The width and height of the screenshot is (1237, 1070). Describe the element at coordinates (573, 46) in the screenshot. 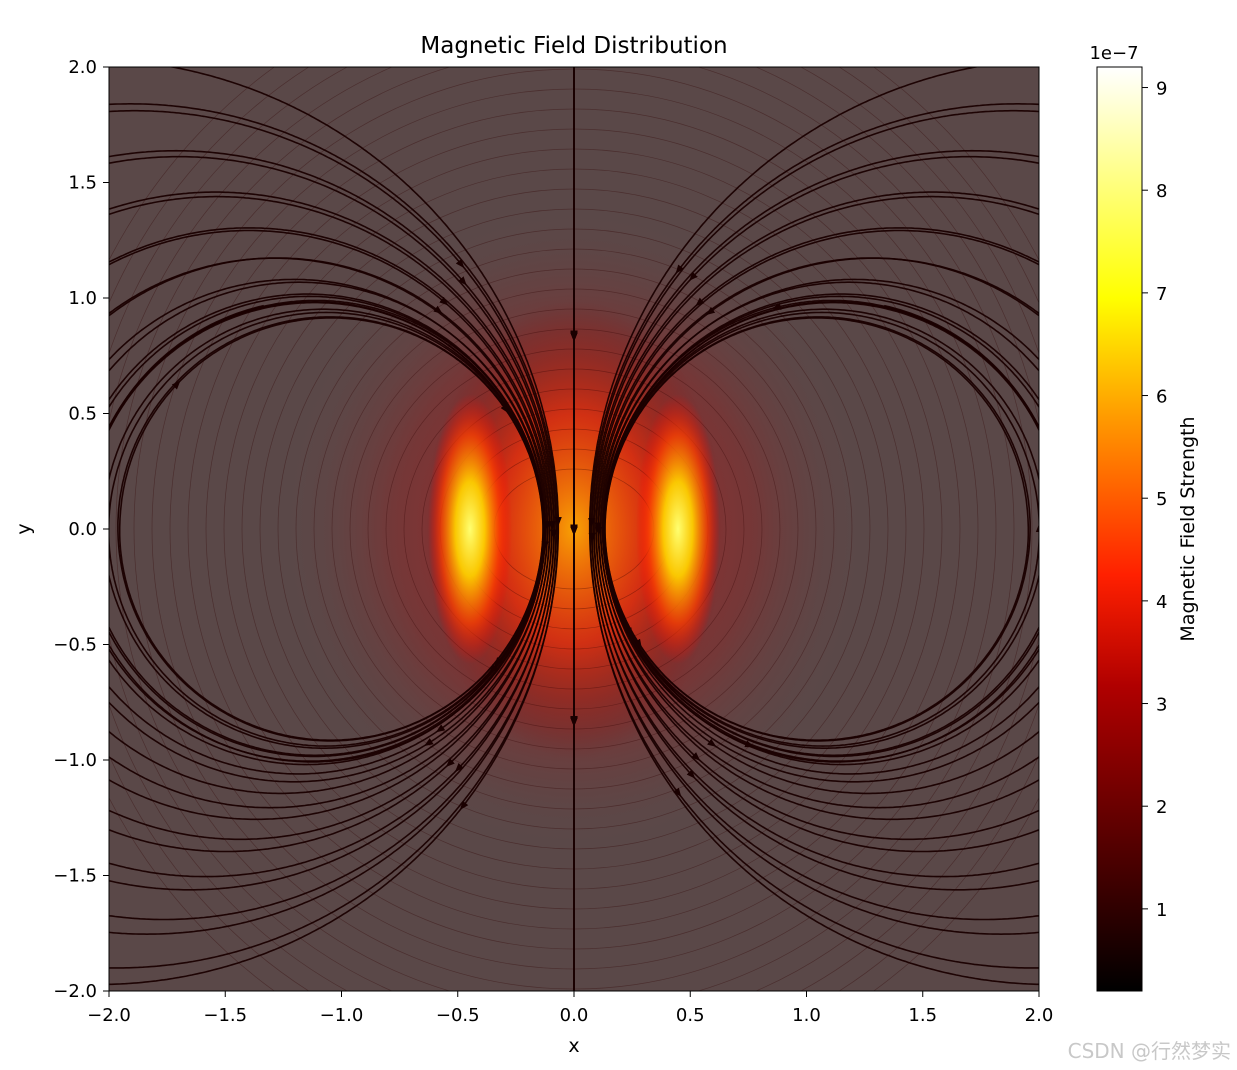

I see `chart-title: Magnetic Field Distribution` at that location.